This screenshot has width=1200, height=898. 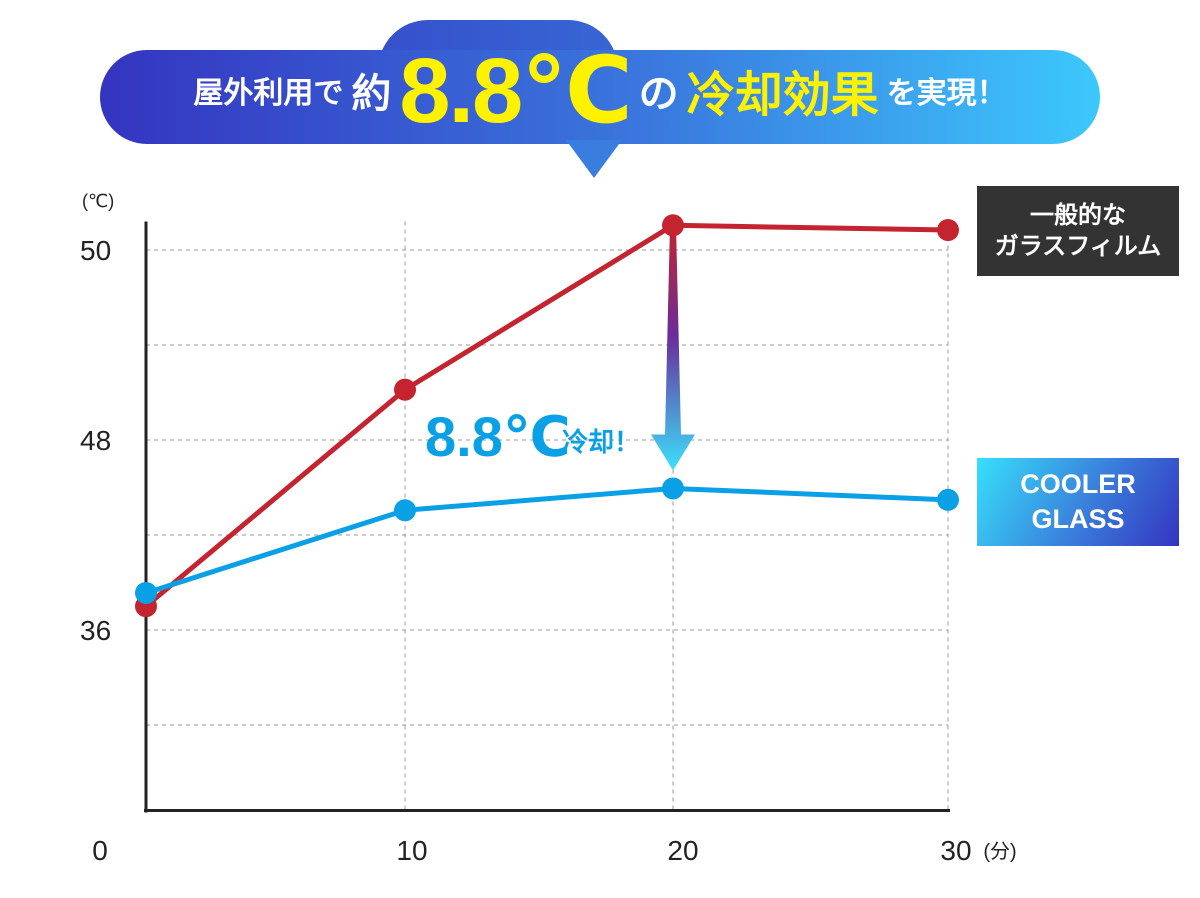 What do you see at coordinates (1078, 483) in the screenshot?
I see `legend-label-line: COOLER` at bounding box center [1078, 483].